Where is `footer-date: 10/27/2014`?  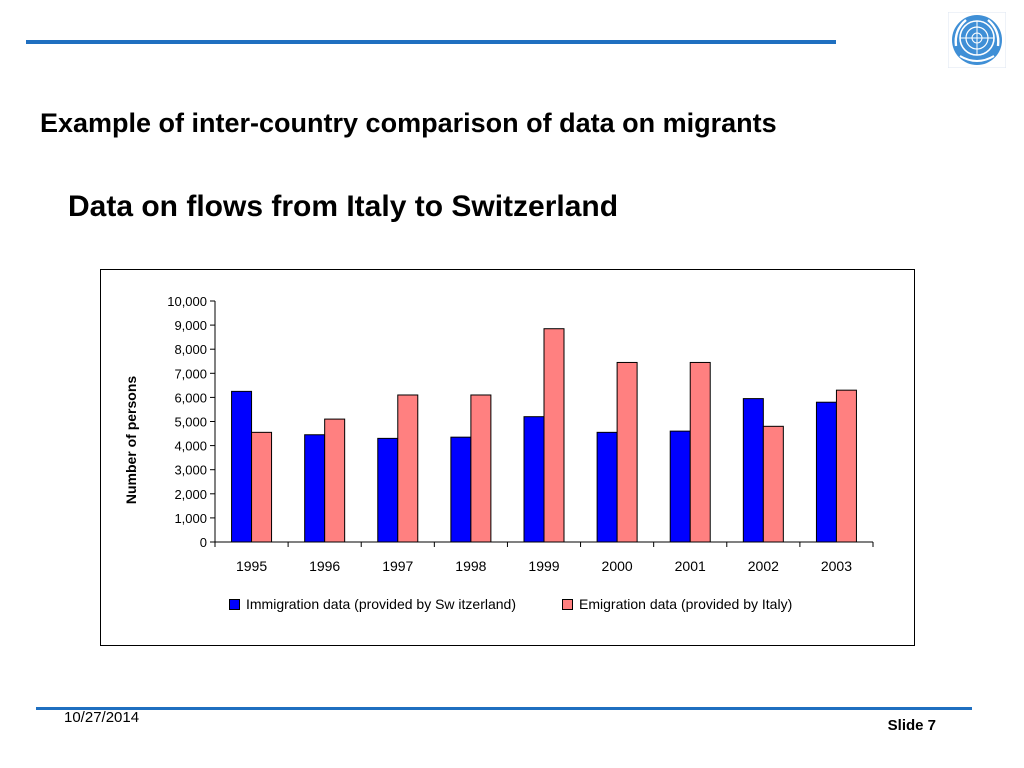
footer-date: 10/27/2014 is located at coordinates (102, 717).